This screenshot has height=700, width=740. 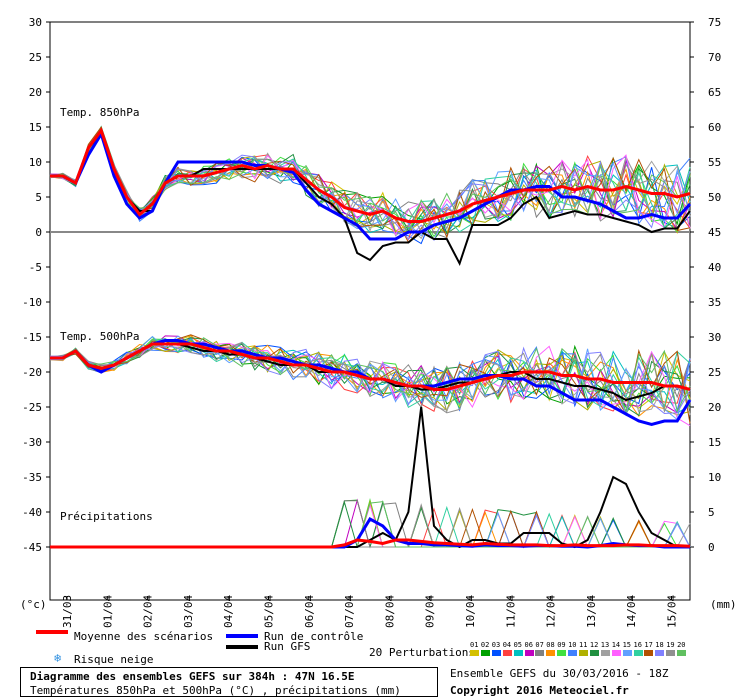 What do you see at coordinates (228, 611) in the screenshot?
I see `x-date-label: 04/04` at bounding box center [228, 611].